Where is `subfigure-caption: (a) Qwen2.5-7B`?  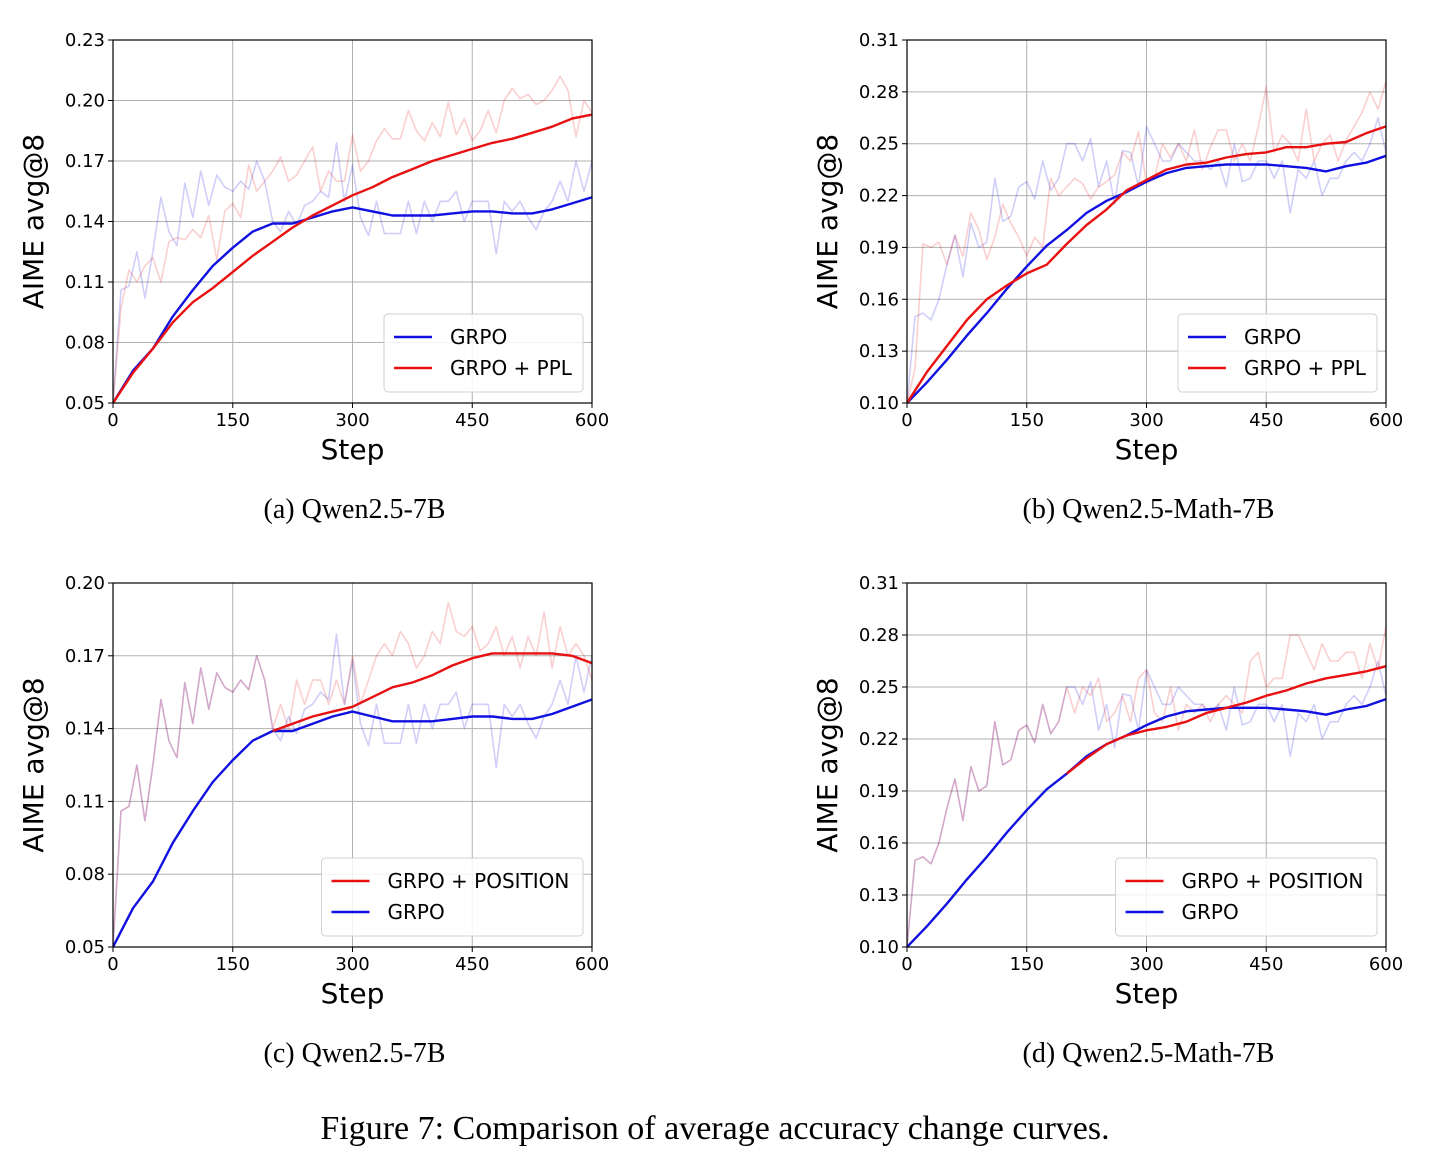 subfigure-caption: (a) Qwen2.5-7B is located at coordinates (355, 509).